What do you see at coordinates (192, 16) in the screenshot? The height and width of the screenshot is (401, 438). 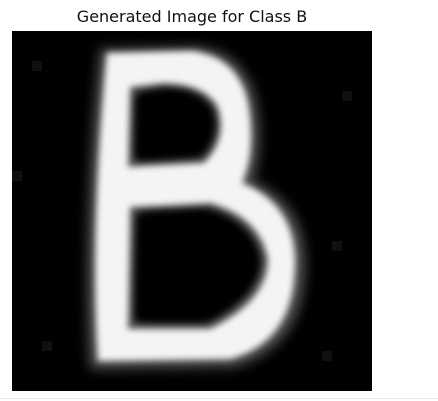 I see `figure-title: Generated Image for Class B` at bounding box center [192, 16].